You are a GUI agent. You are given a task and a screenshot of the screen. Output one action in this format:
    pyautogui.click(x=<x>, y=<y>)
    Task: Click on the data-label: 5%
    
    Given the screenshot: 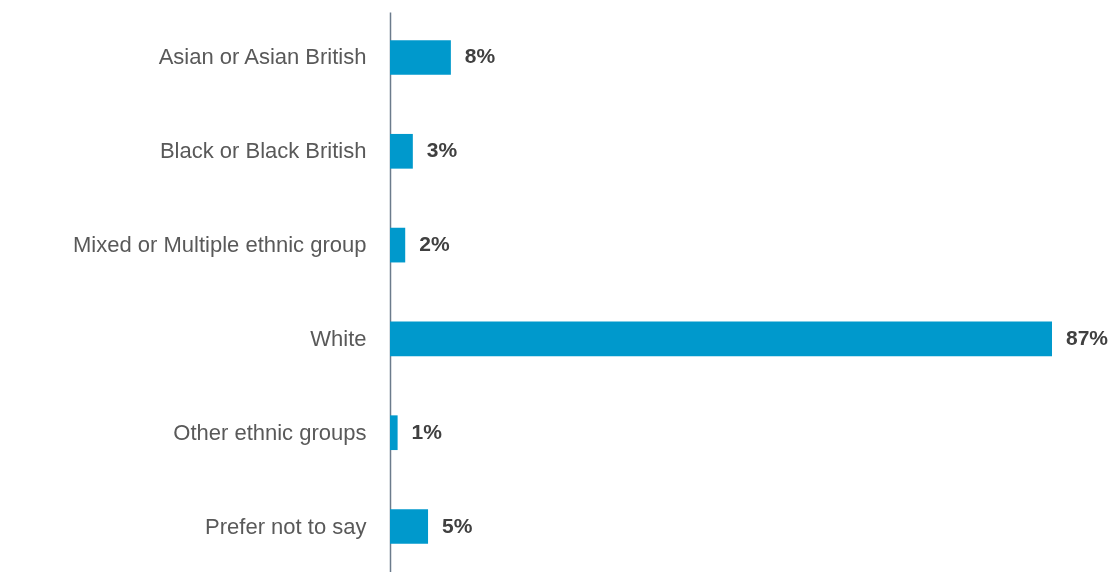 What is the action you would take?
    pyautogui.click(x=457, y=525)
    